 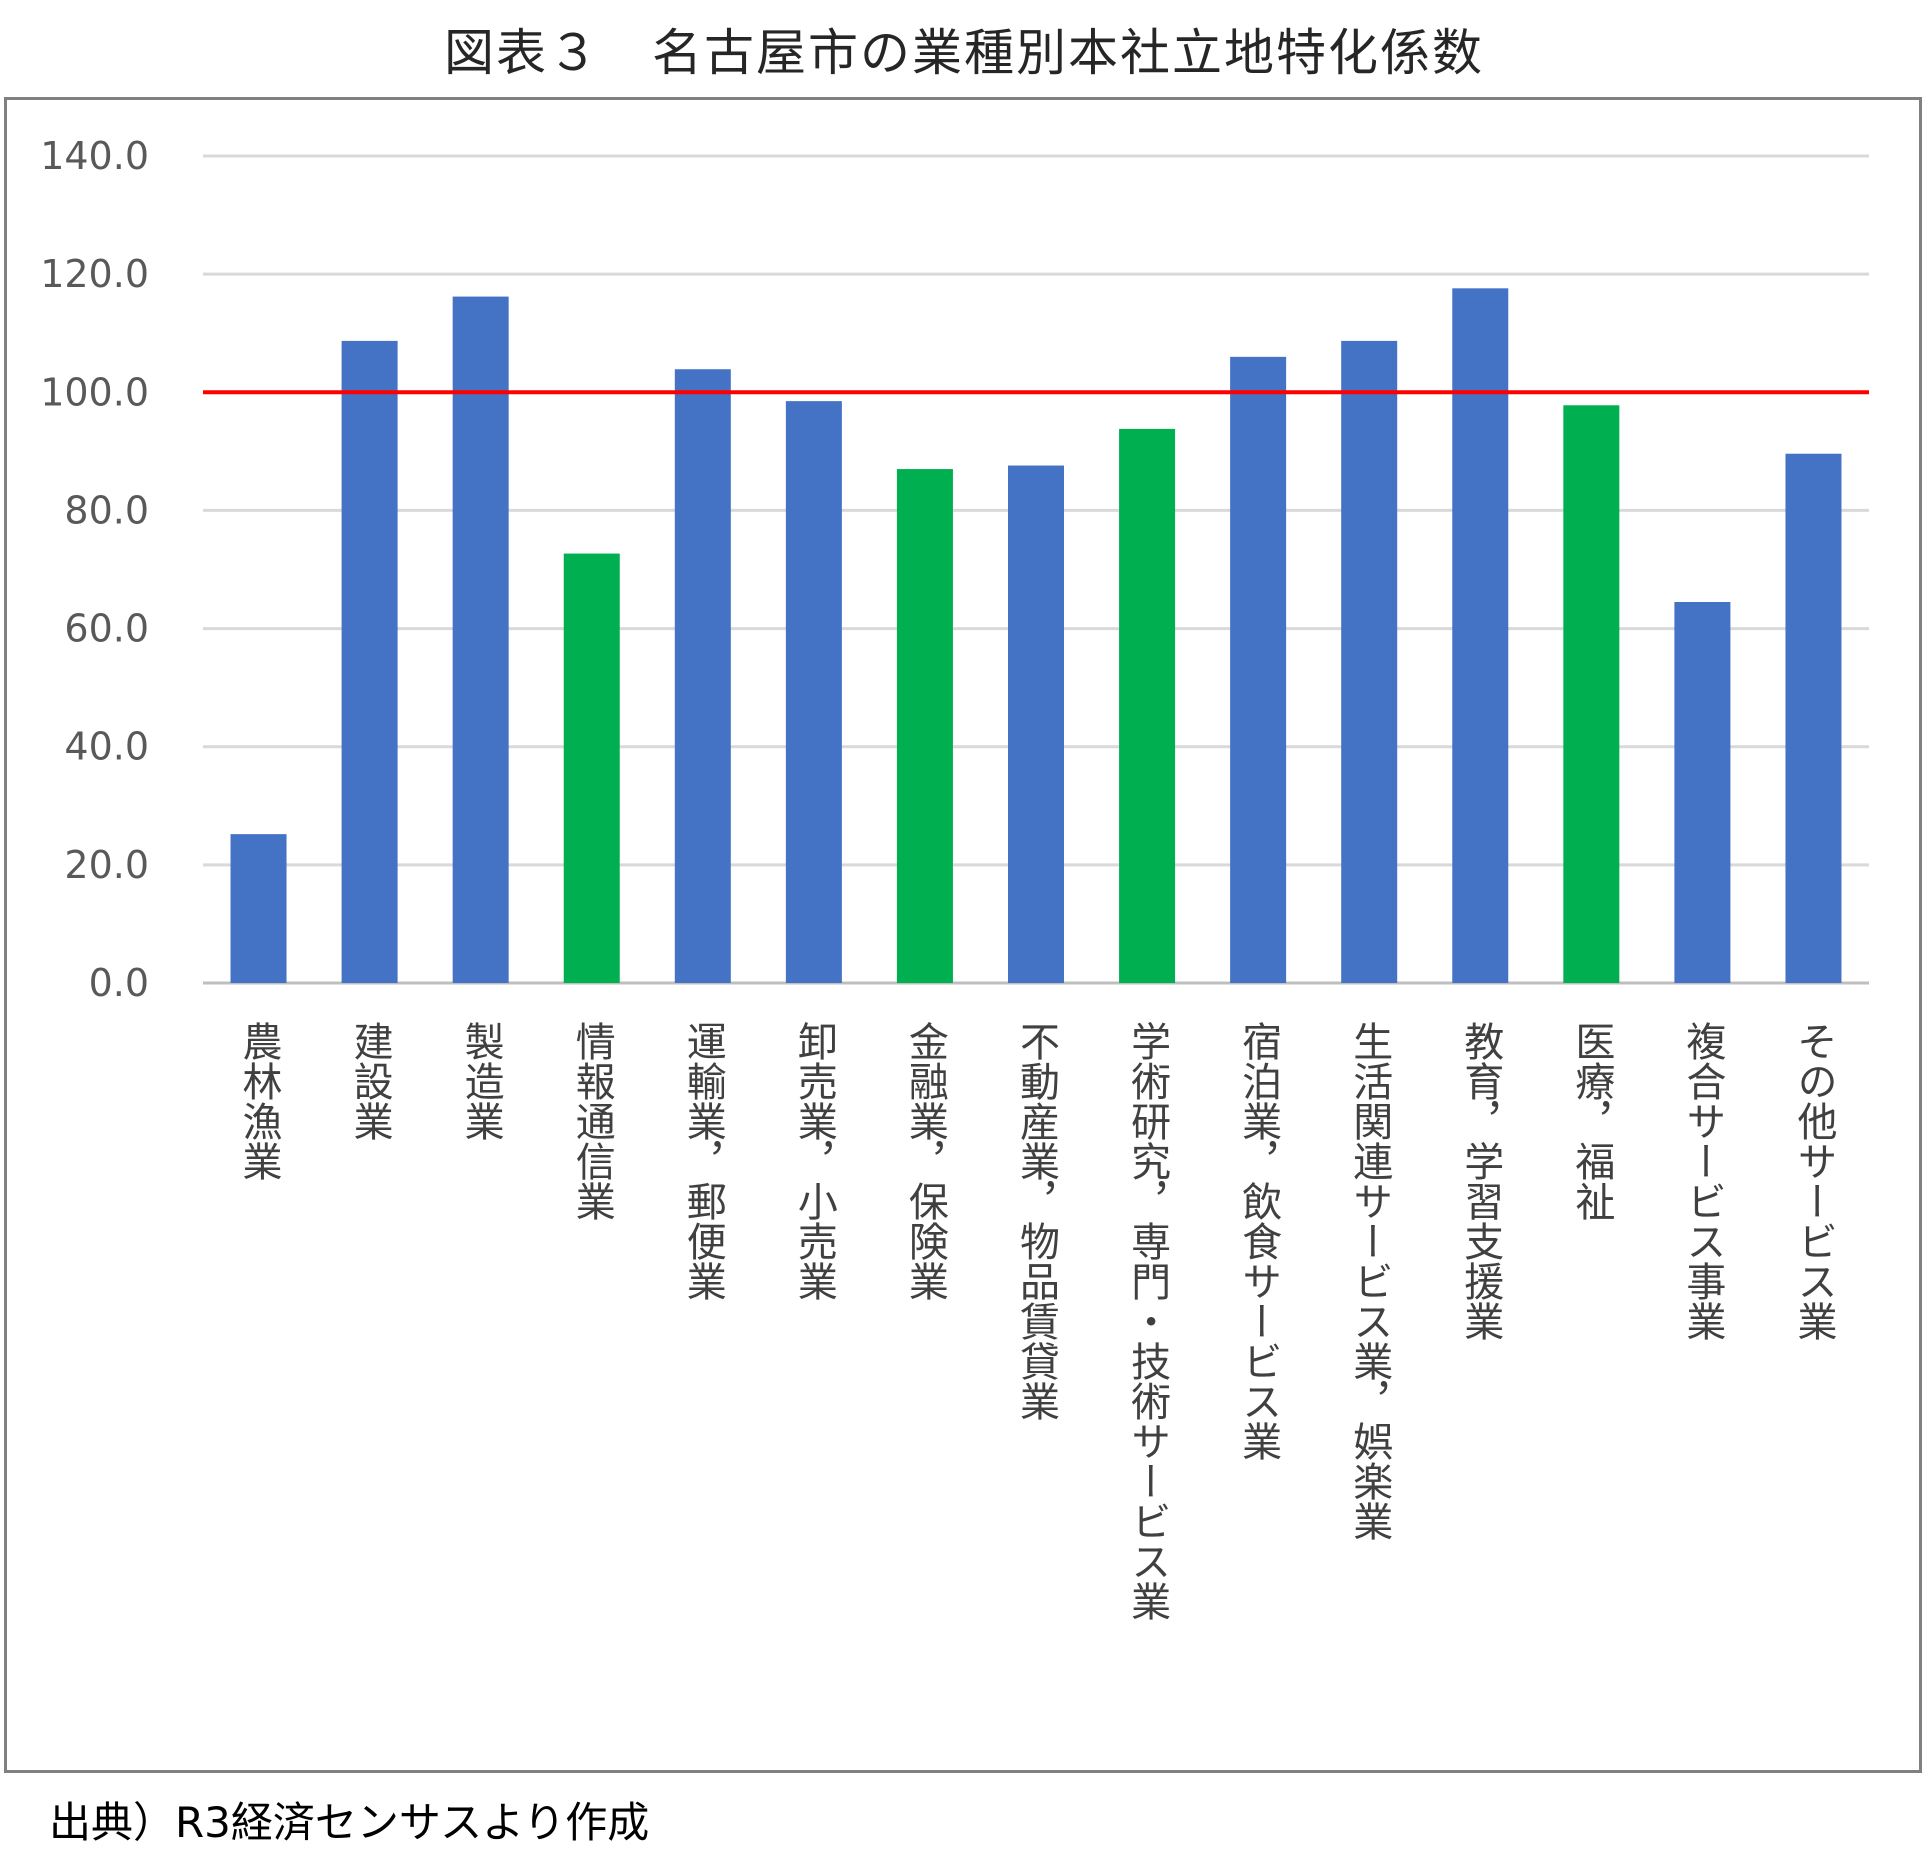 I want to click on x-tick-label: 運輸業，郵便業, so click(x=703, y=1161).